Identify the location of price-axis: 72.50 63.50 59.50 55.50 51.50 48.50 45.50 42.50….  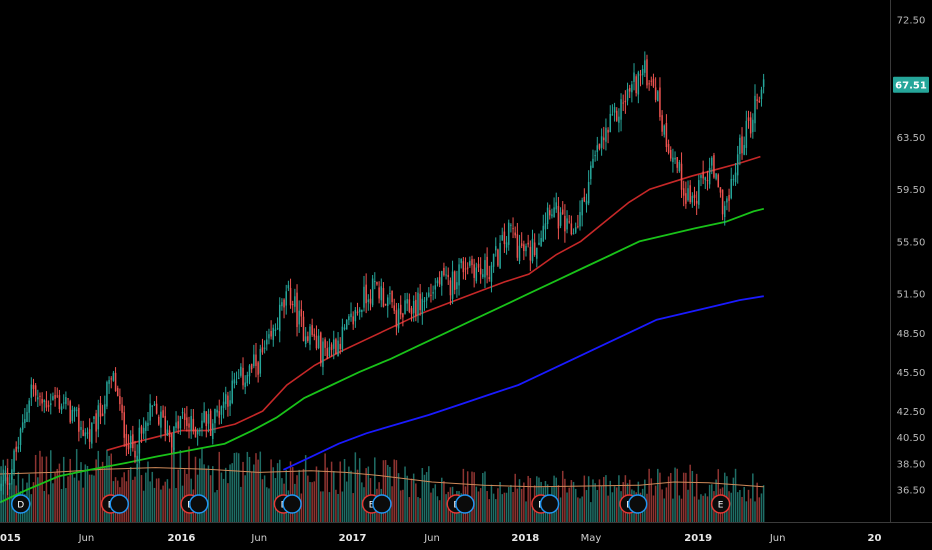
(911, 256).